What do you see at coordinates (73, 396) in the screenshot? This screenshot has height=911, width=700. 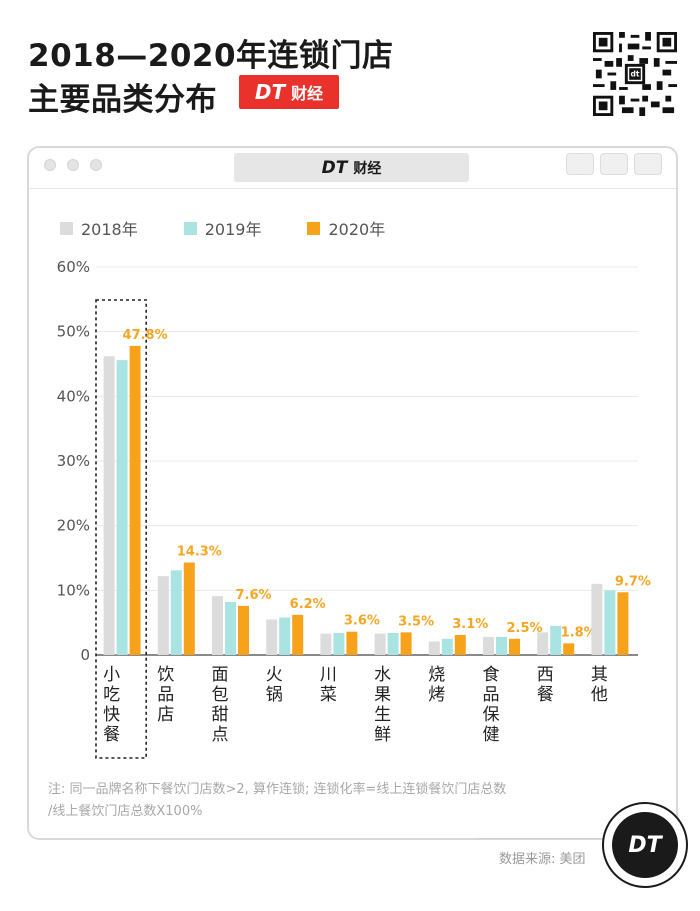 I see `y-tick-label: 40%` at bounding box center [73, 396].